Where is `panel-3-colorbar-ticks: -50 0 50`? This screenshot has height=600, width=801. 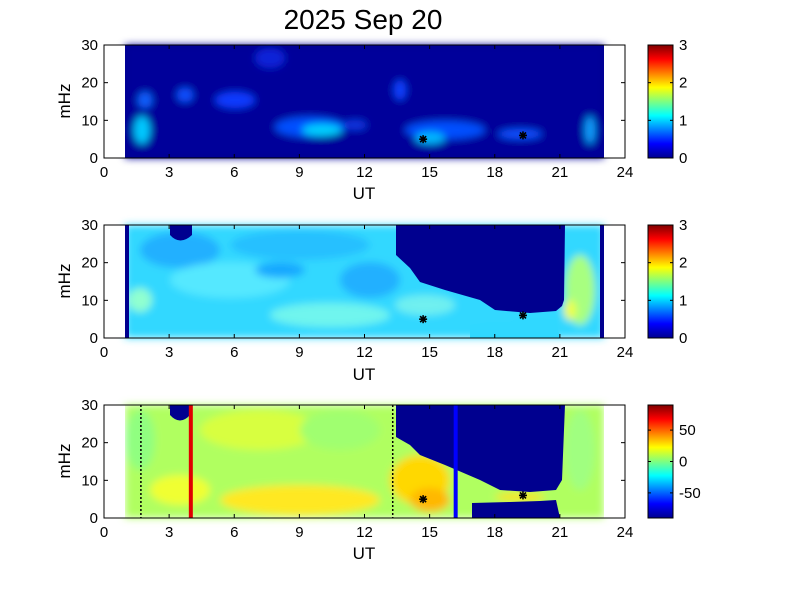
panel-3-colorbar-ticks: -50 0 50 is located at coordinates (674, 462).